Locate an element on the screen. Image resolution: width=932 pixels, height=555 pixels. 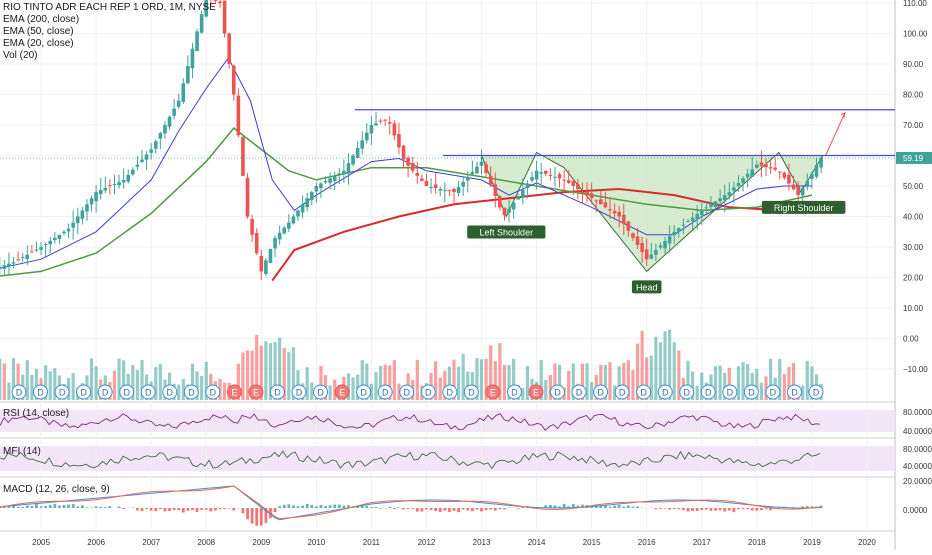
price-tick: 90.00 is located at coordinates (913, 64).